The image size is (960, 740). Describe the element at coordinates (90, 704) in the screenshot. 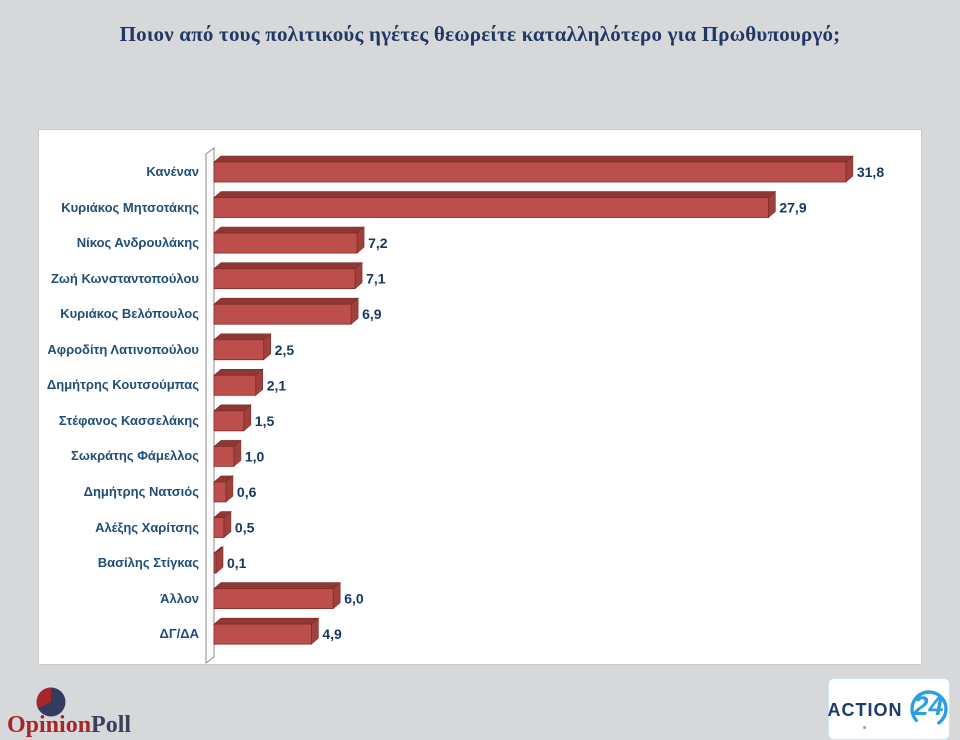

I see `opinionpoll-logo: OpinionPoll` at that location.